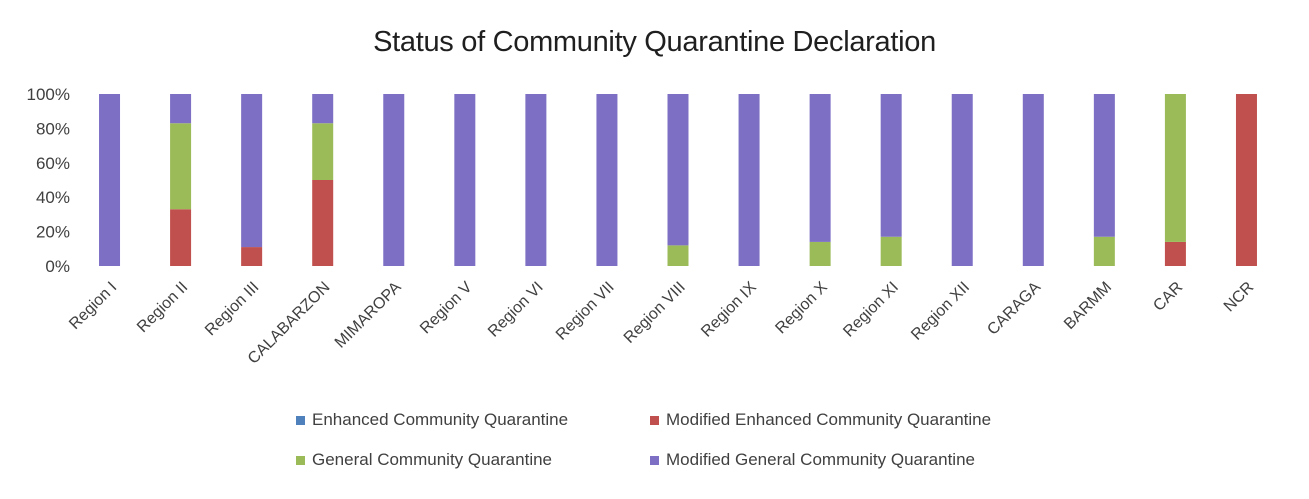 The width and height of the screenshot is (1309, 499). What do you see at coordinates (368, 315) in the screenshot?
I see `x-tick-label: MIMAROPA` at bounding box center [368, 315].